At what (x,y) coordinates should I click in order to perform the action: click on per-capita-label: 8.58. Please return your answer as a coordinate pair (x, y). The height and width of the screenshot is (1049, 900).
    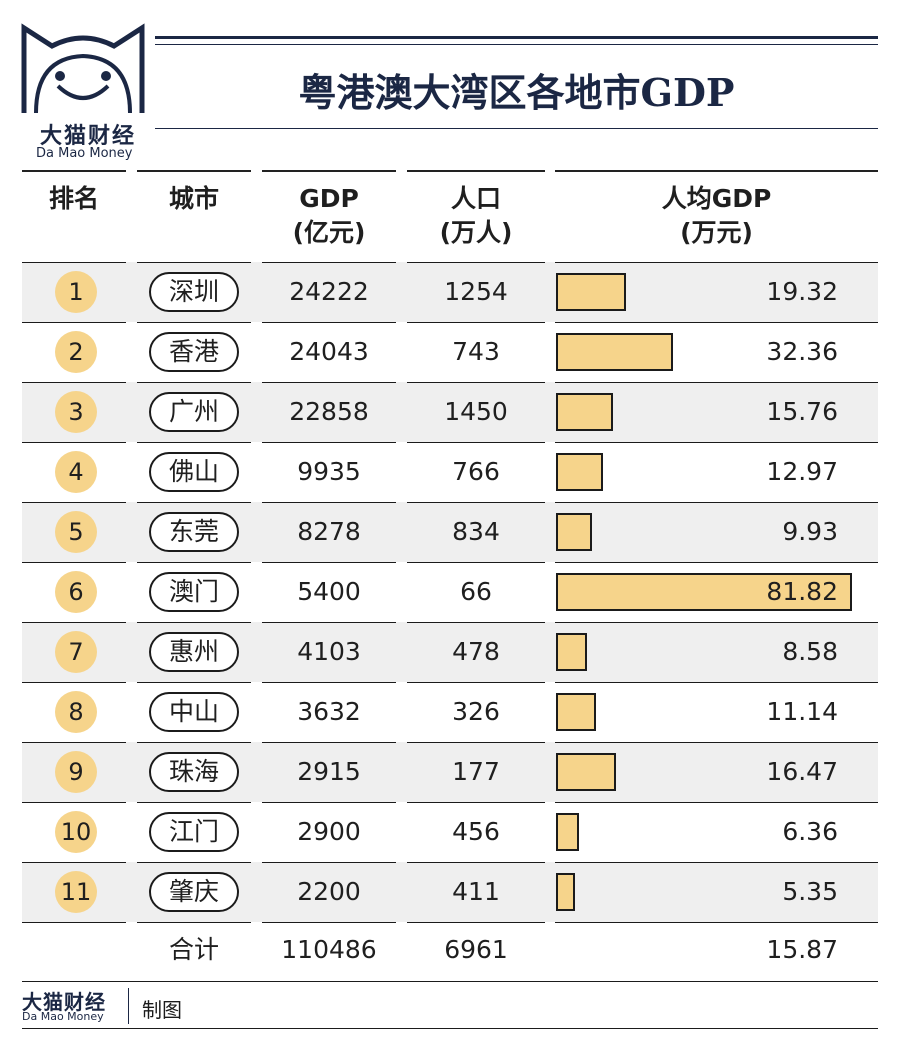
    Looking at the image, I should click on (810, 651).